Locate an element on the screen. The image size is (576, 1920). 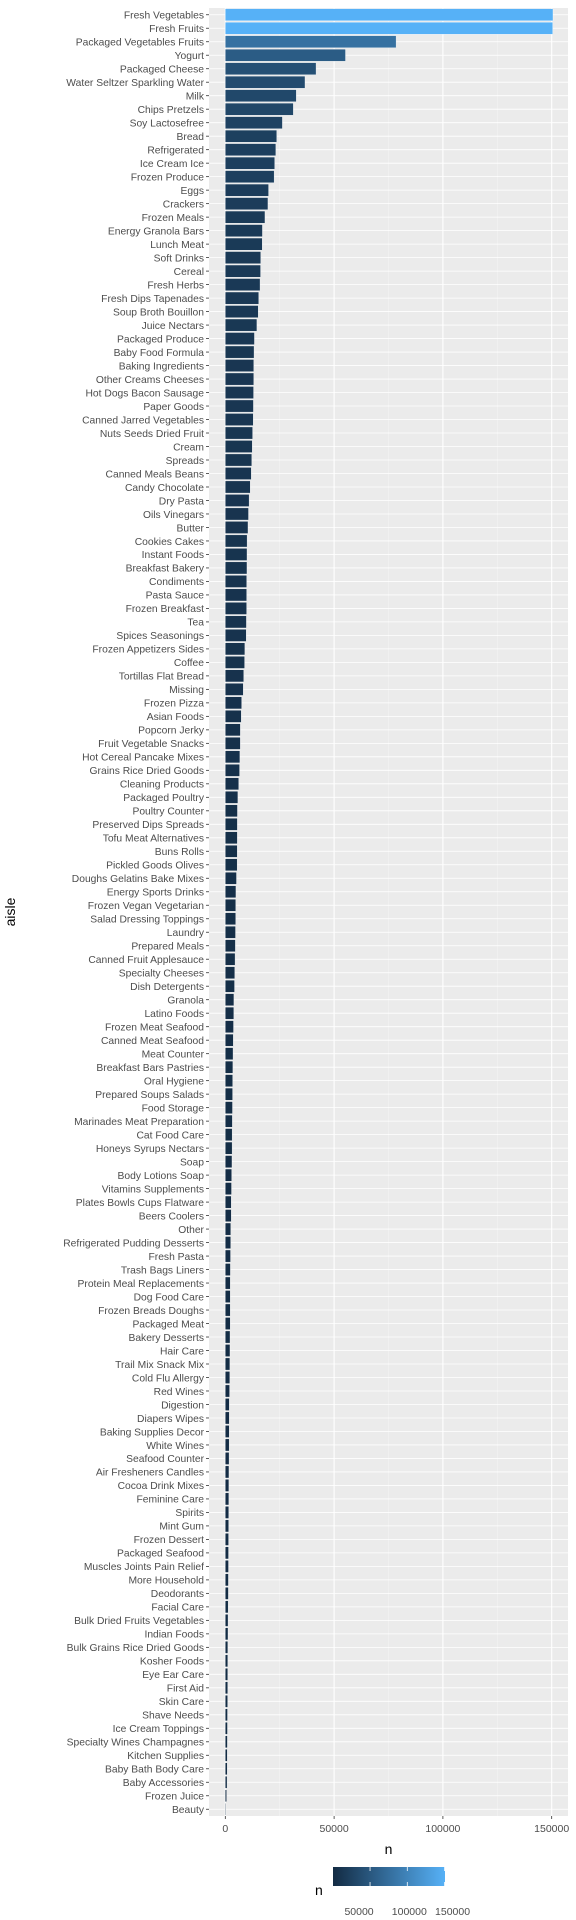
bar-soy-lactosefree is located at coordinates (254, 122).